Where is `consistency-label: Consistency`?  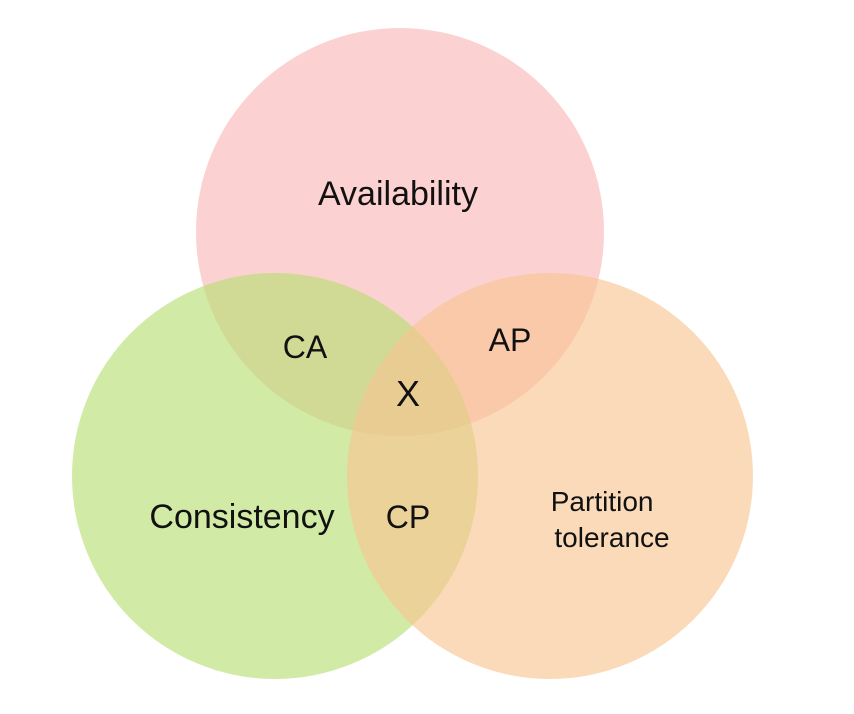 consistency-label: Consistency is located at coordinates (241, 517).